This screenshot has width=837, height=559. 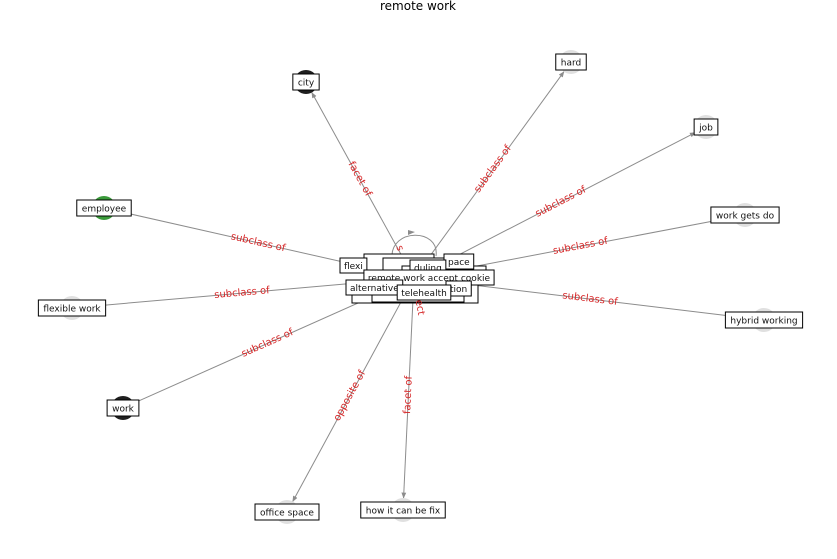 I want to click on center-label-text: flexi, so click(x=353, y=267).